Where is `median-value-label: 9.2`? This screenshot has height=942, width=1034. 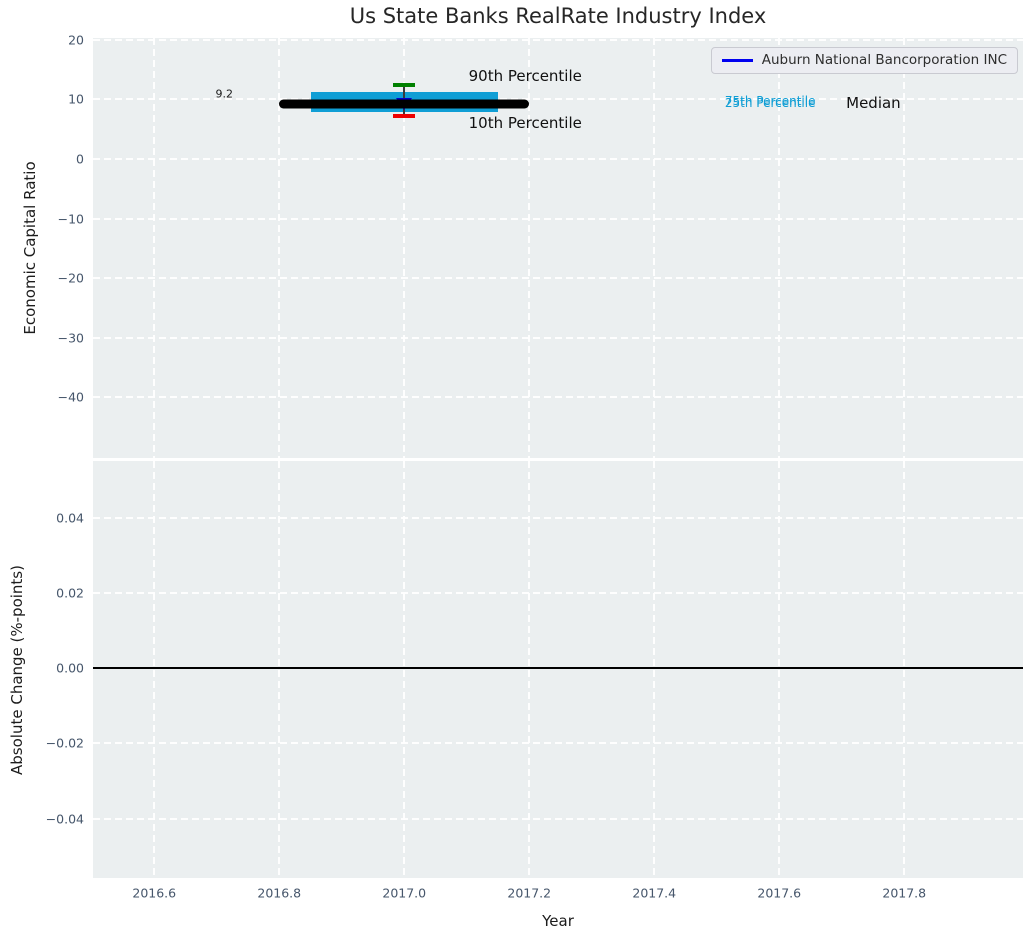
median-value-label: 9.2 is located at coordinates (224, 94).